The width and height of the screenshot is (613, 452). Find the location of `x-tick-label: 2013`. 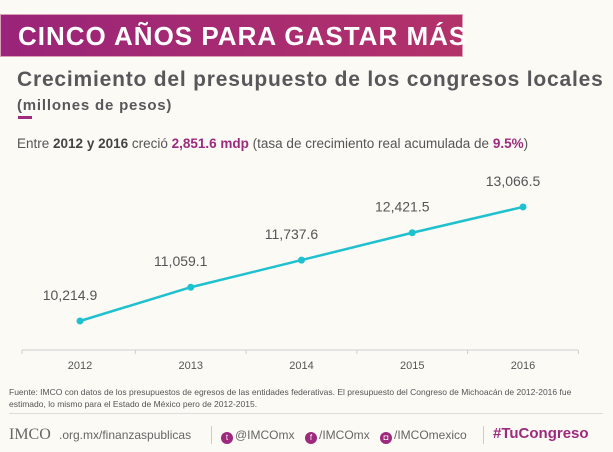

x-tick-label: 2013 is located at coordinates (191, 366).